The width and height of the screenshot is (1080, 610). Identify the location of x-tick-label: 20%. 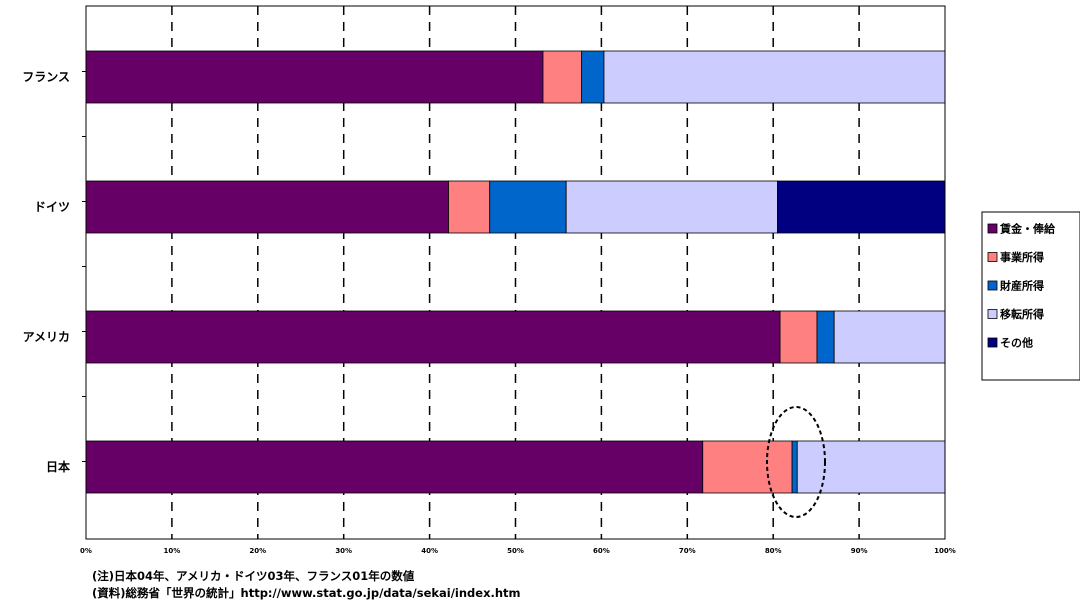
(257, 551).